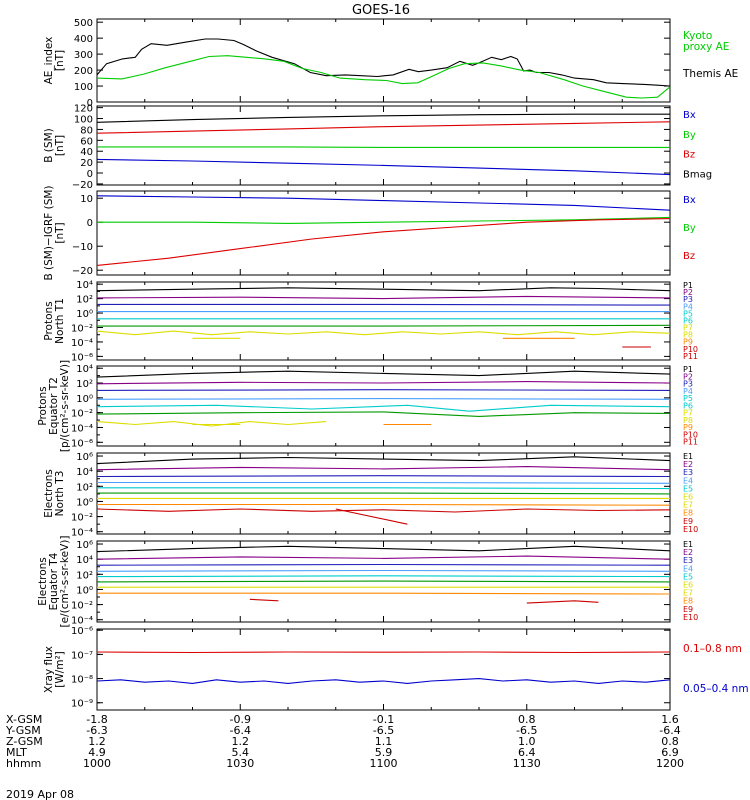 The image size is (750, 800). I want to click on orbit-value: -0.1, so click(383, 719).